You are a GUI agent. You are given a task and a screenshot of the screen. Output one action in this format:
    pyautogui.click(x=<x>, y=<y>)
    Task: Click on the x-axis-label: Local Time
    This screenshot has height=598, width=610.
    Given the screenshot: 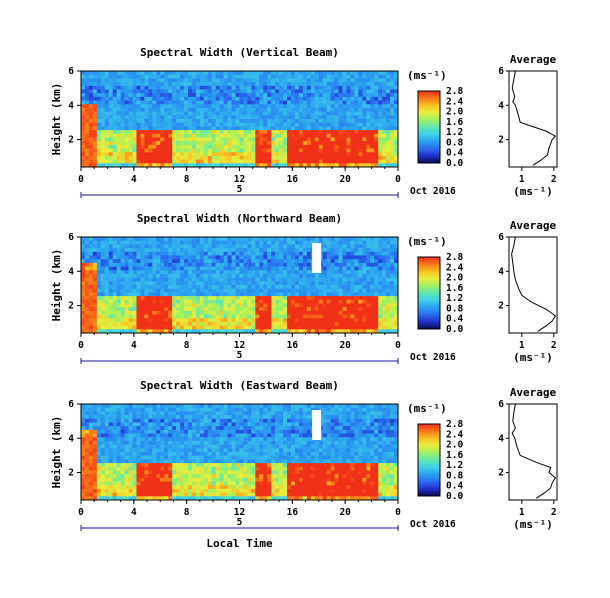 What is the action you would take?
    pyautogui.click(x=239, y=543)
    